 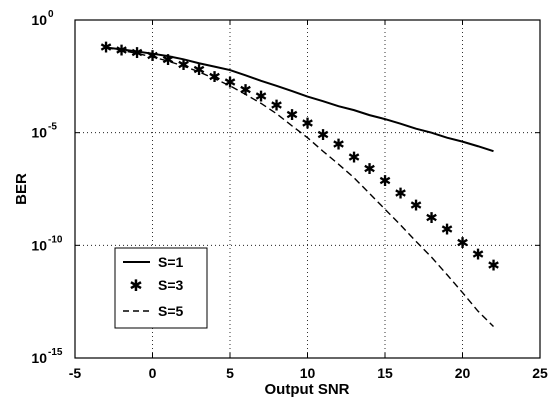 What do you see at coordinates (153, 373) in the screenshot?
I see `x-tick-label: 0` at bounding box center [153, 373].